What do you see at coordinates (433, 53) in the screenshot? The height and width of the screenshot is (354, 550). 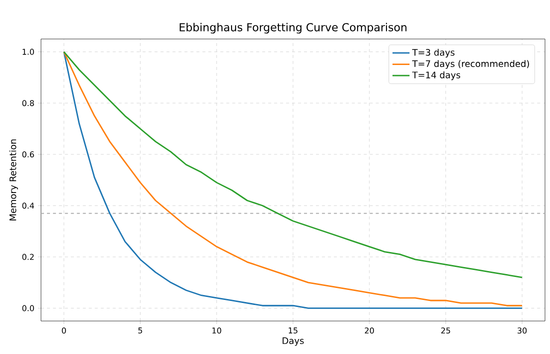 I see `legend-label: T=3 days` at bounding box center [433, 53].